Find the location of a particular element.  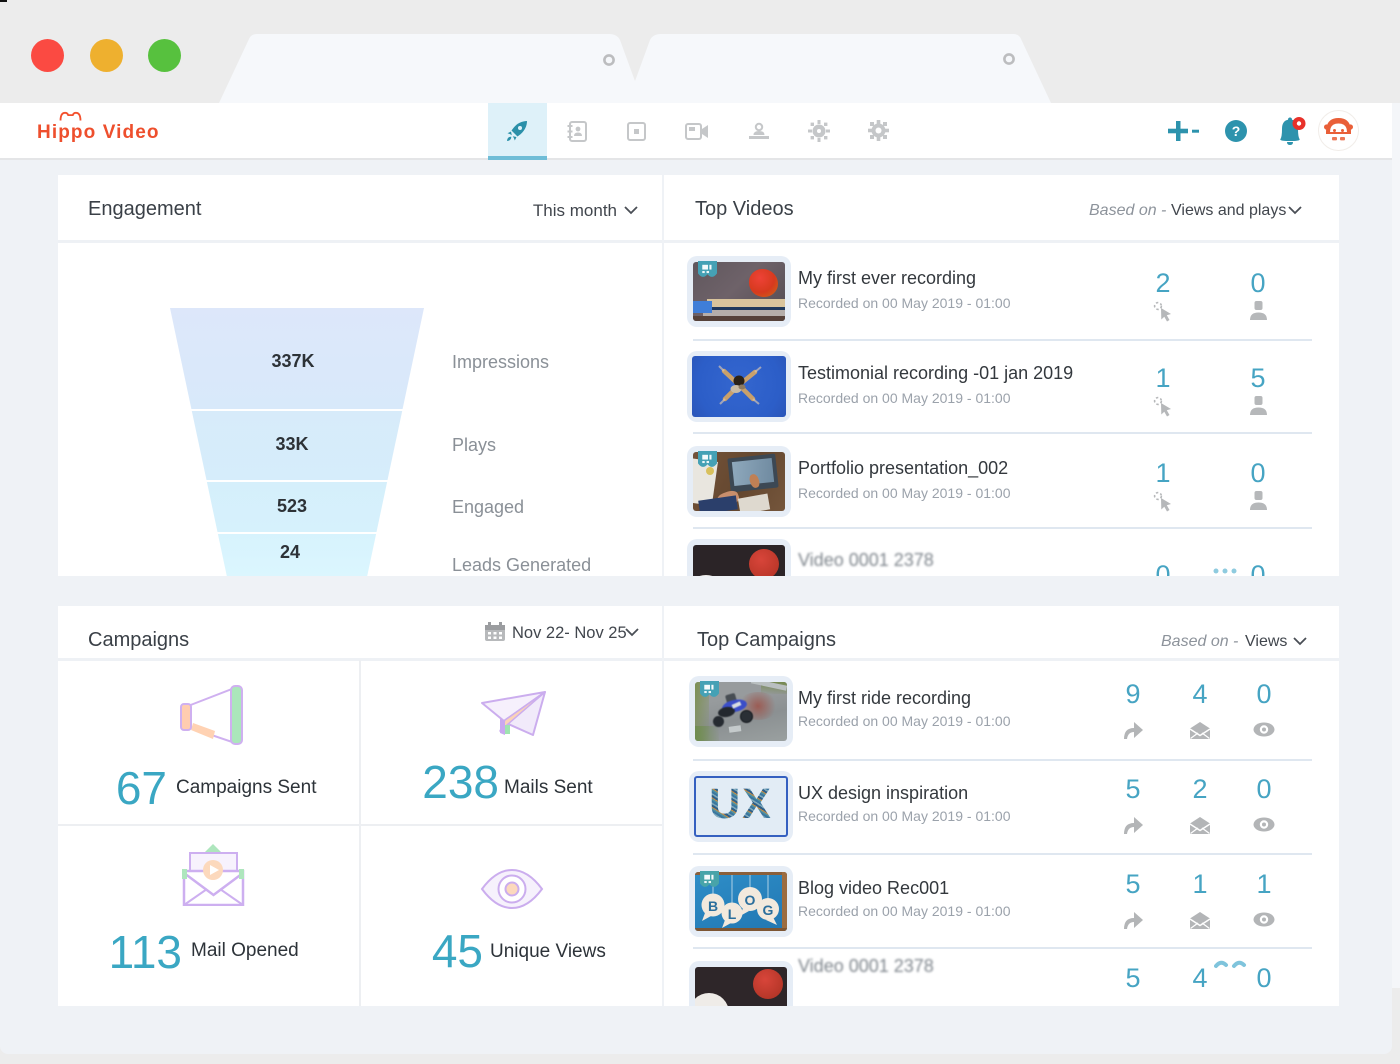

svg-text: L is located at coordinates (732, 914).